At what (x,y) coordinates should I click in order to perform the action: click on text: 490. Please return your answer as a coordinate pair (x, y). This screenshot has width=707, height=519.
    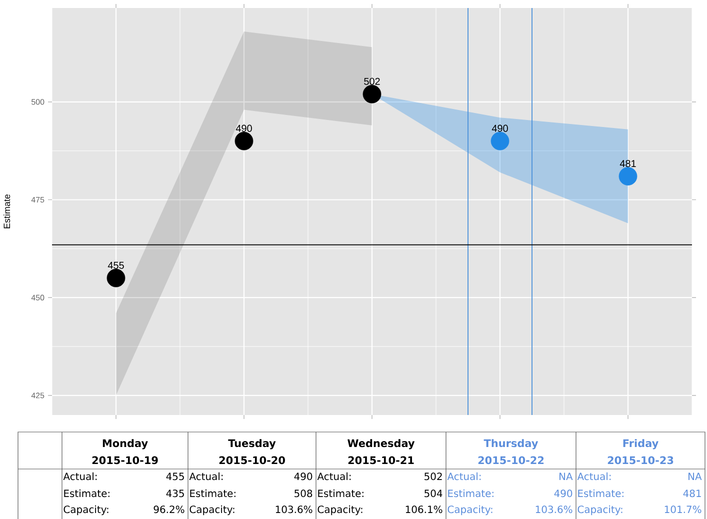
    Looking at the image, I should click on (563, 493).